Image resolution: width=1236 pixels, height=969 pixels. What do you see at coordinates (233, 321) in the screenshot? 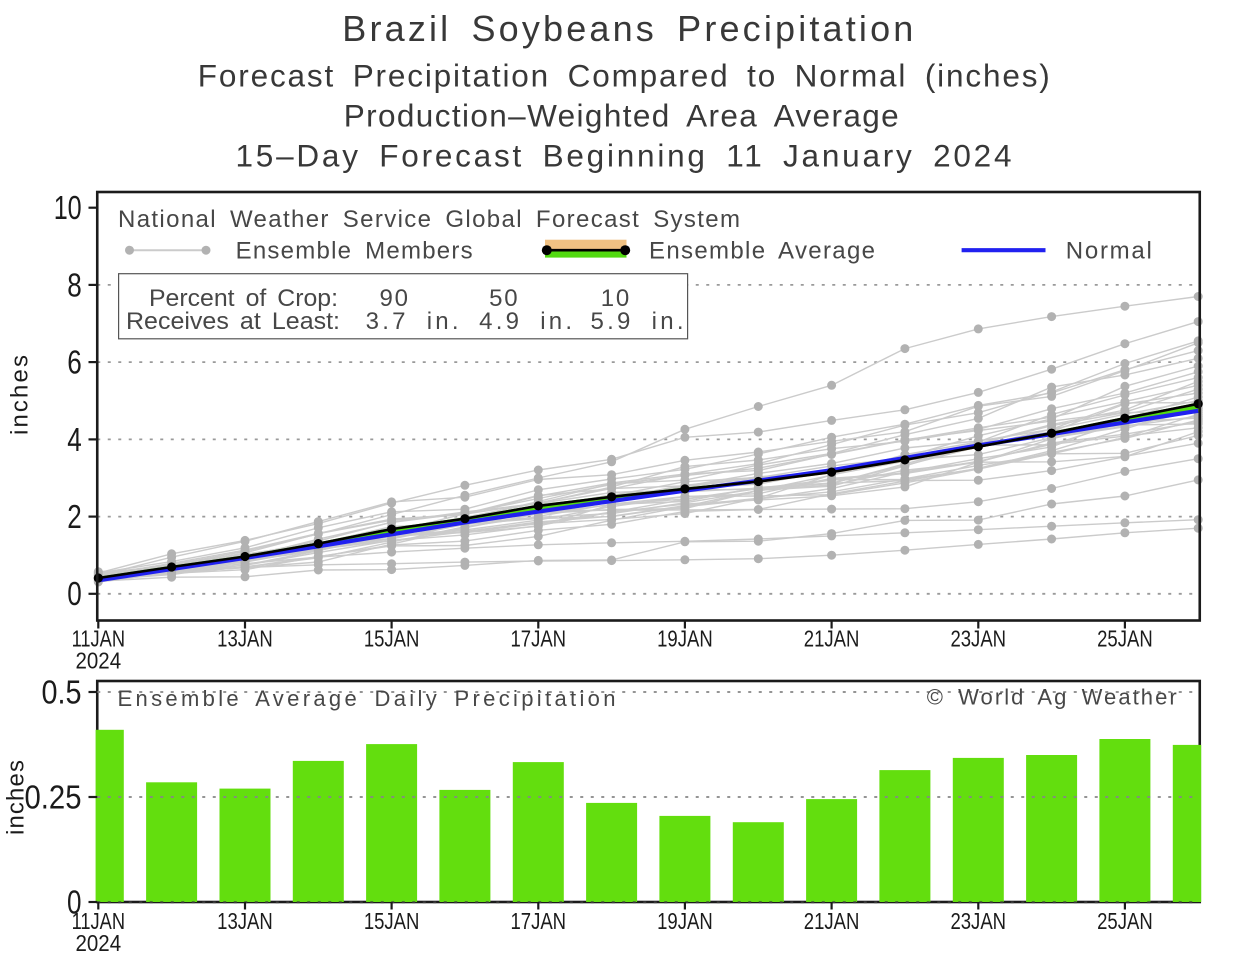
I see `svg-text: Receives at Least:` at bounding box center [233, 321].